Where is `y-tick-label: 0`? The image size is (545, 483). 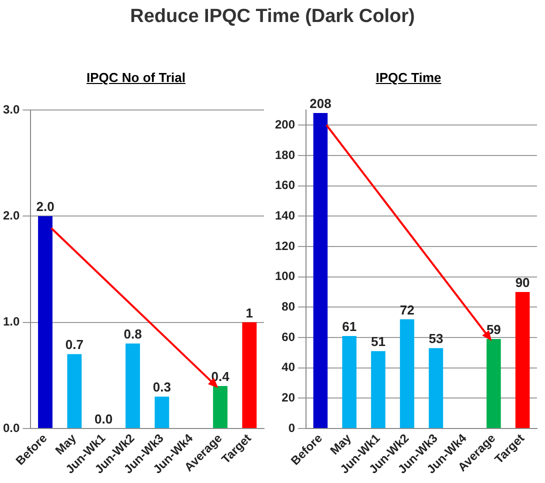 y-tick-label: 0 is located at coordinates (292, 427).